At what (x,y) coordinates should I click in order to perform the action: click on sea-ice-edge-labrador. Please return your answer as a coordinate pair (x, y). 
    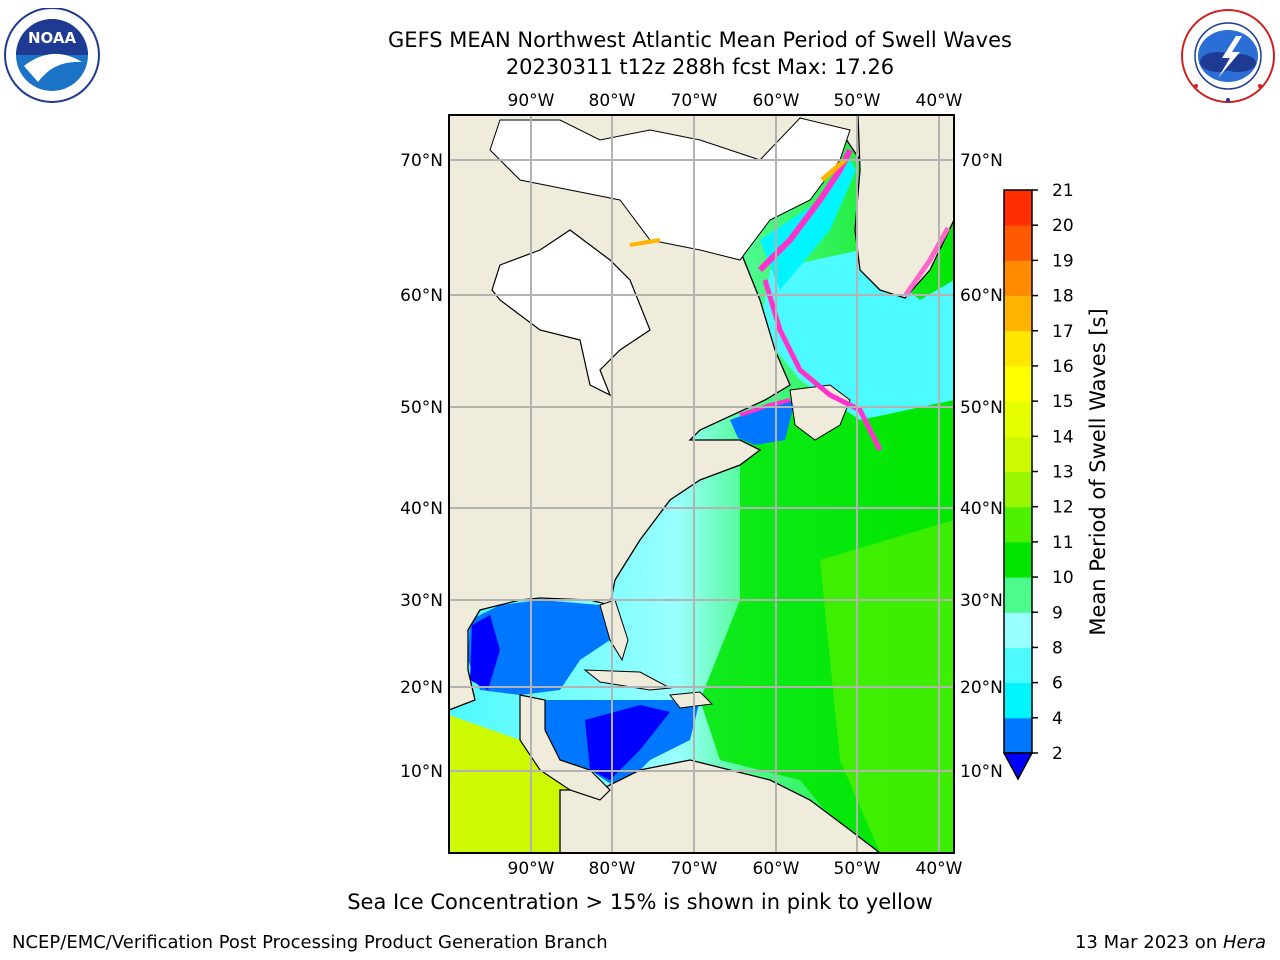
    Looking at the image, I should click on (822, 365).